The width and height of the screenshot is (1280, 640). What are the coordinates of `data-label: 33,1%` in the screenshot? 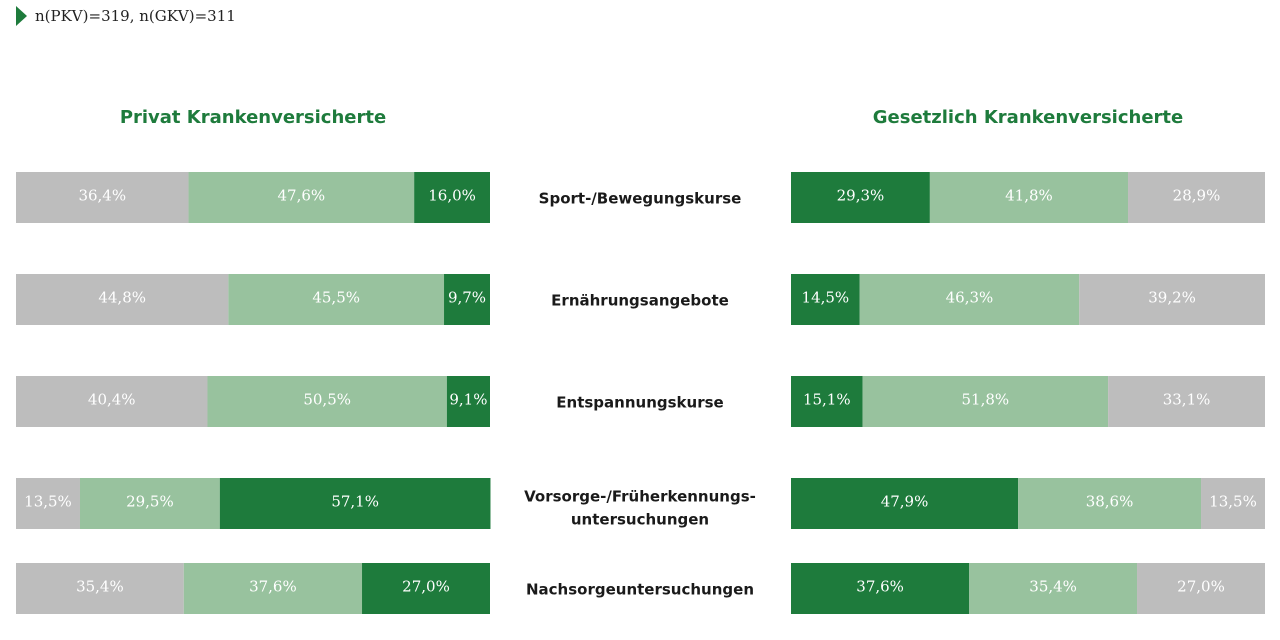 It's located at (1187, 400).